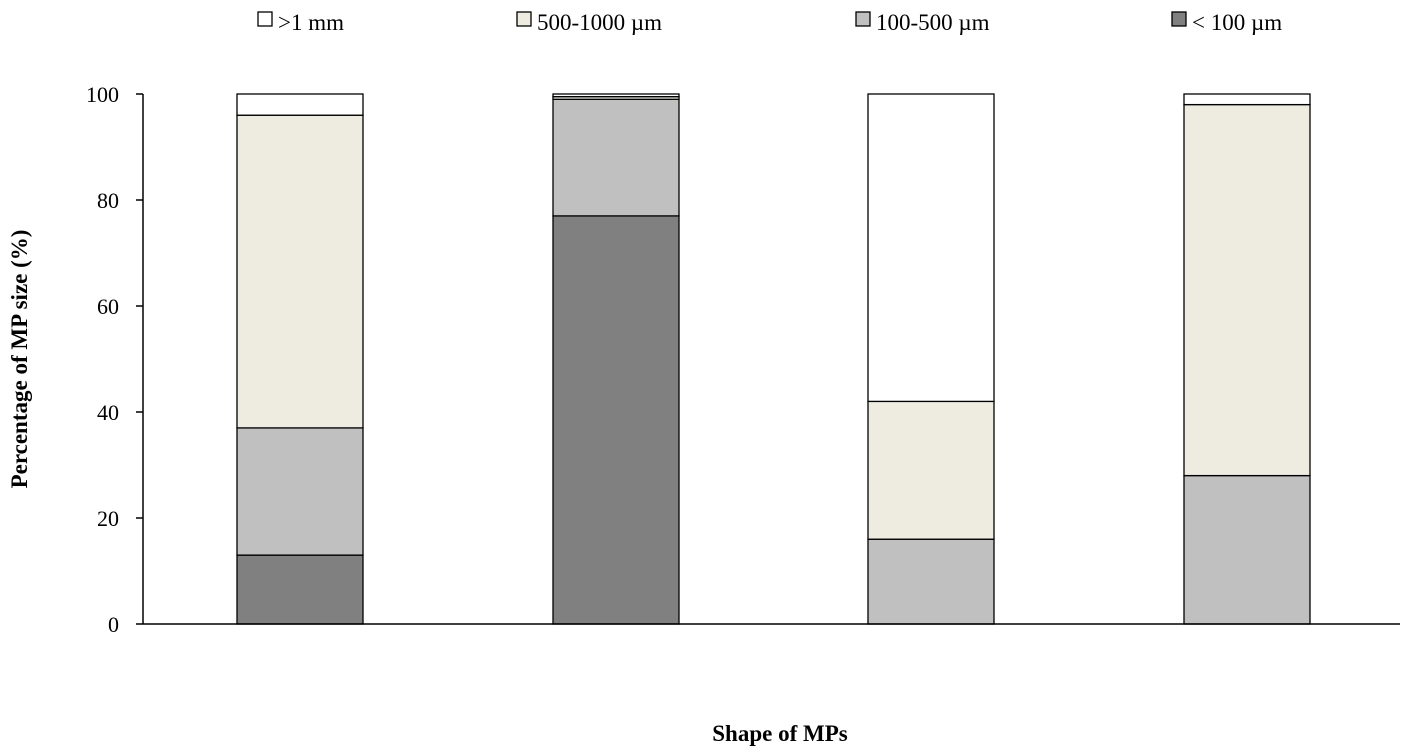 The width and height of the screenshot is (1406, 753). What do you see at coordinates (113, 624) in the screenshot?
I see `y-tick-label: 0` at bounding box center [113, 624].